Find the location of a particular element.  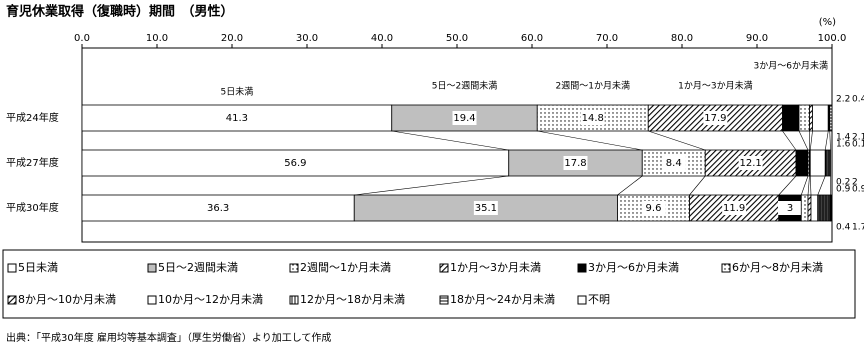

x-tick-label: 0.0 is located at coordinates (82, 38).